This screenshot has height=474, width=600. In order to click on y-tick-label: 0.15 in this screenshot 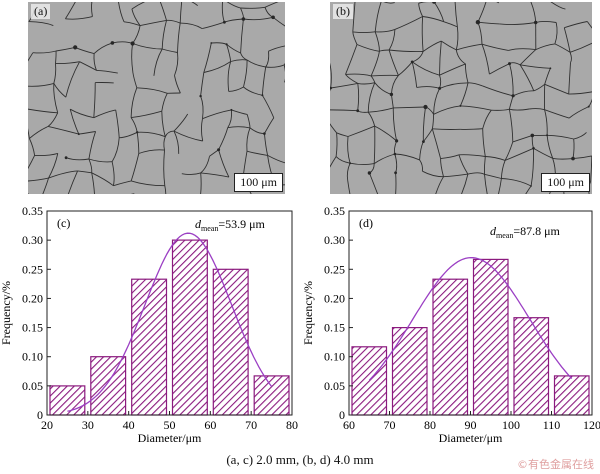, I will do `click(32, 328)`.